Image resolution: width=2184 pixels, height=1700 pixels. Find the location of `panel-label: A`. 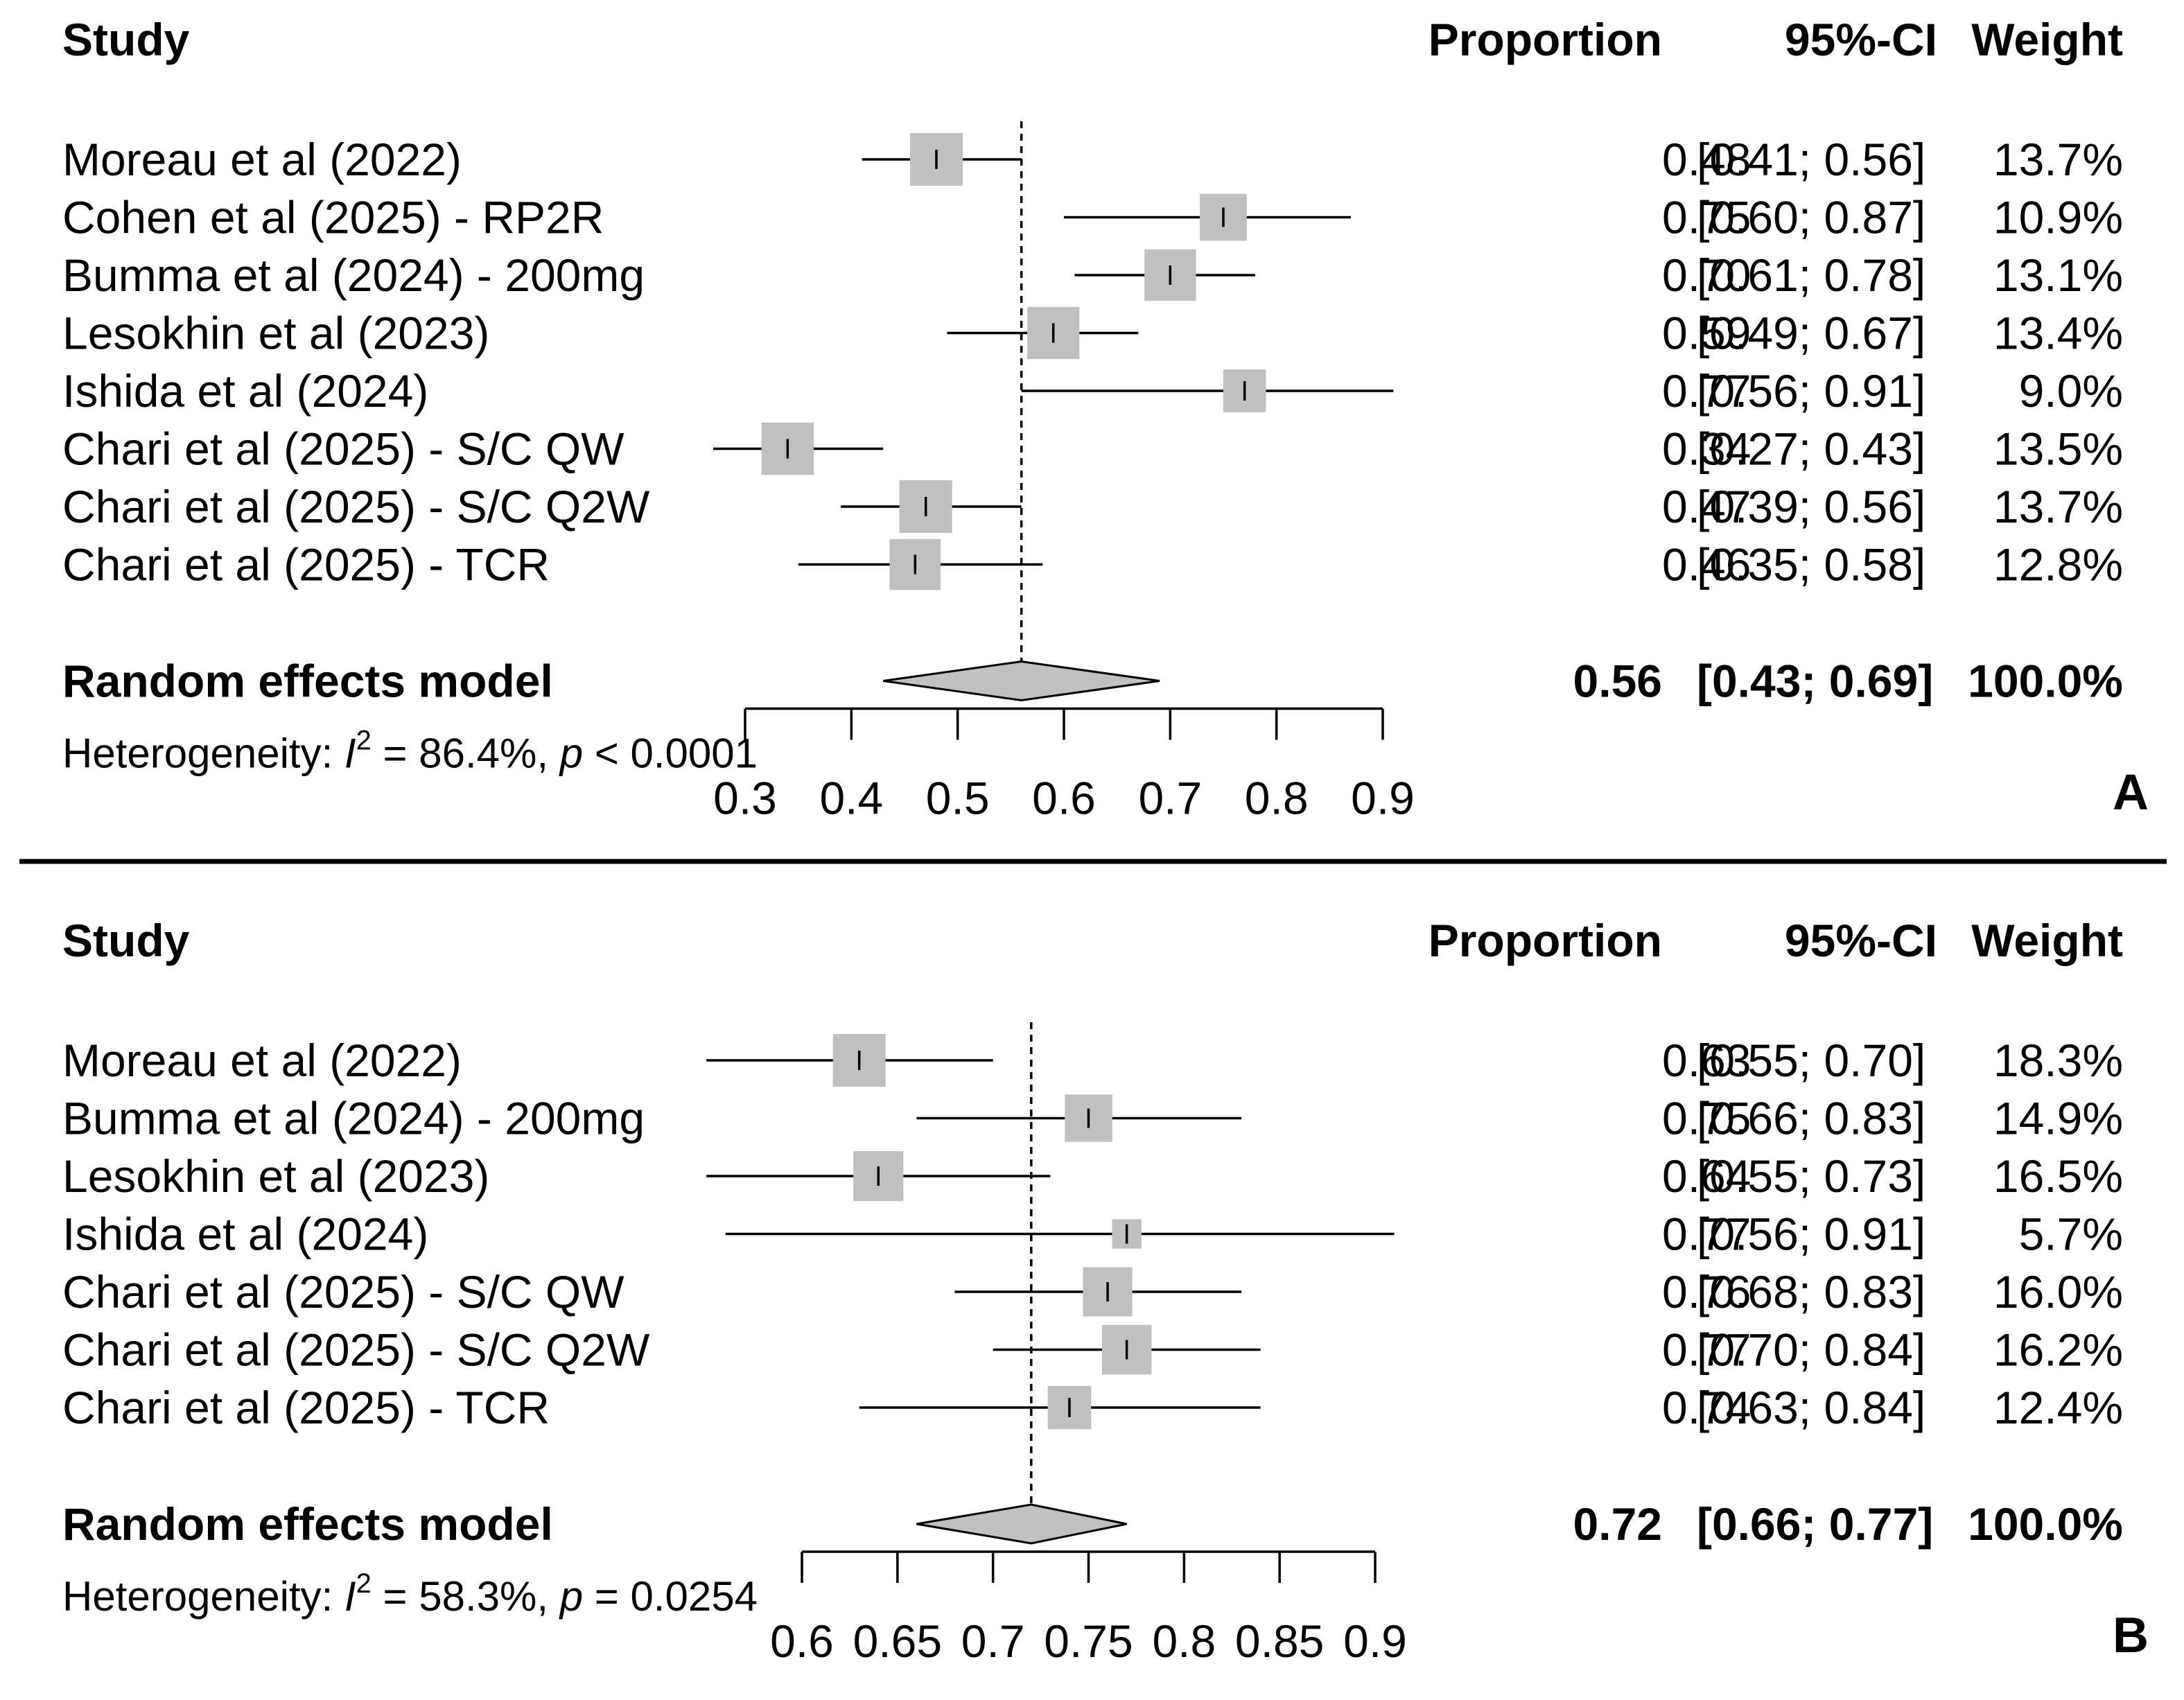

panel-label: A is located at coordinates (2131, 793).